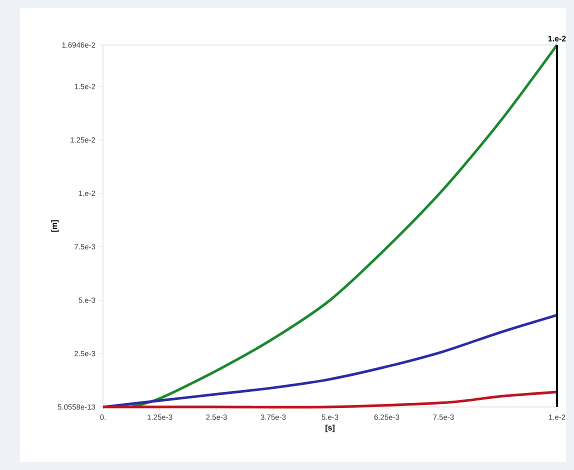 This screenshot has height=470, width=574. I want to click on x-axis-title: [s], so click(330, 428).